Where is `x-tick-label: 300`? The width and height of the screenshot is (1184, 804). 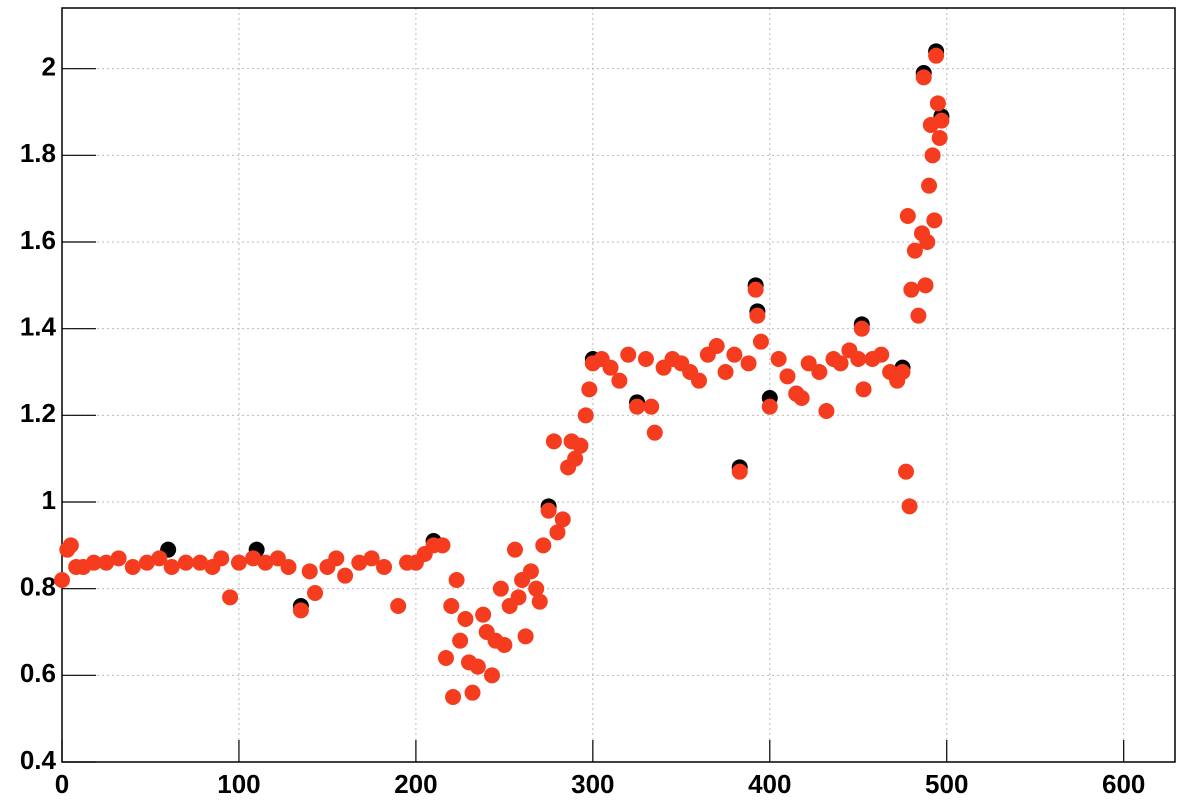
x-tick-label: 300 is located at coordinates (592, 784).